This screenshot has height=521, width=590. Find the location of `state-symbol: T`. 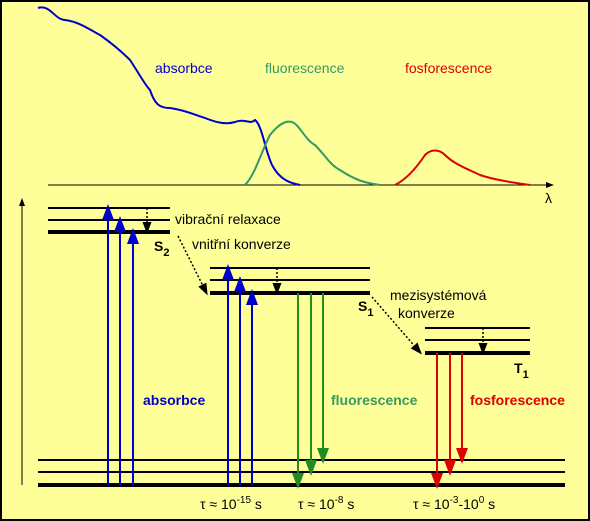

state-symbol: T is located at coordinates (518, 368).